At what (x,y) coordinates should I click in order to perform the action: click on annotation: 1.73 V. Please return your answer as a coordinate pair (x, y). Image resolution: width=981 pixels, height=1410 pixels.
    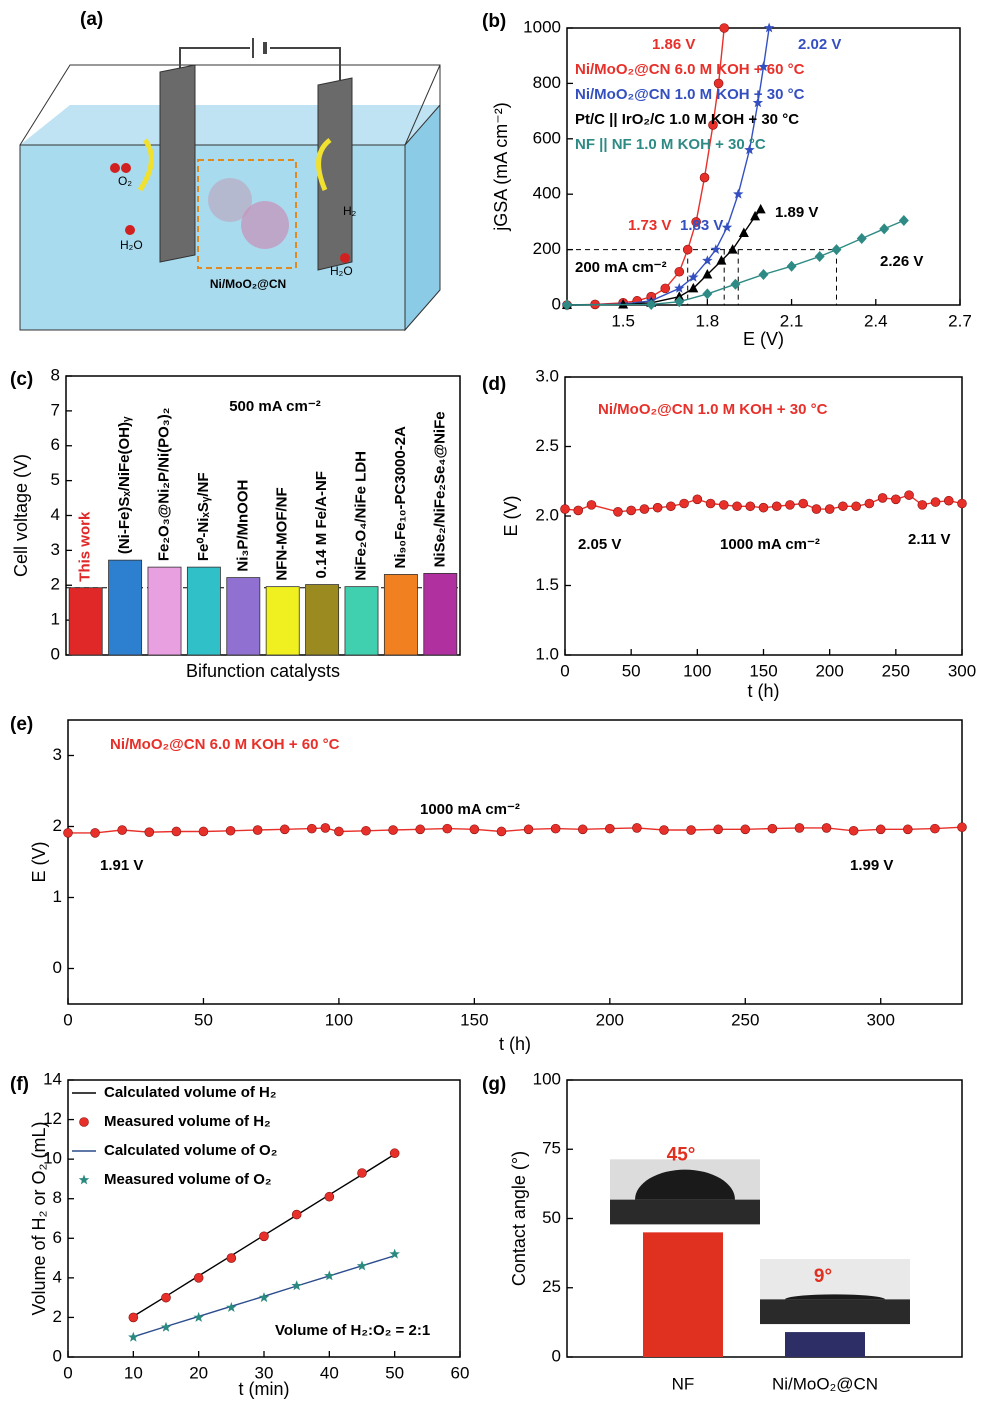
    Looking at the image, I should click on (649, 225).